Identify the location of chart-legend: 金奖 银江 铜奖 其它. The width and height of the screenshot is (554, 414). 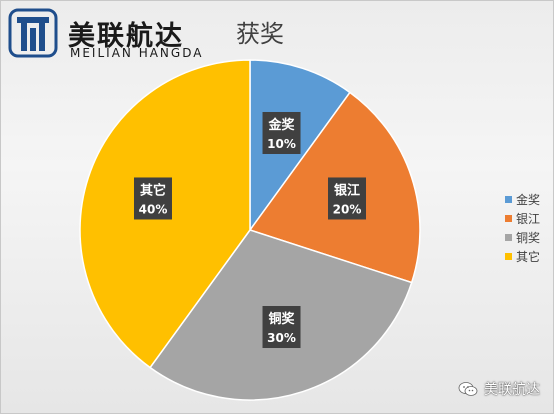
(522, 228).